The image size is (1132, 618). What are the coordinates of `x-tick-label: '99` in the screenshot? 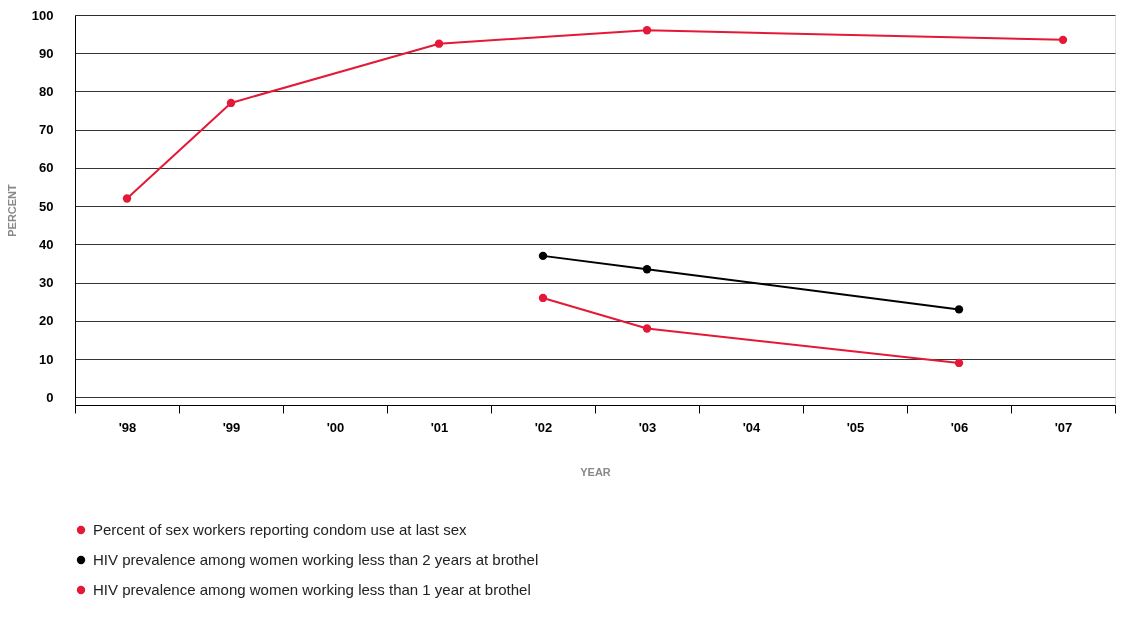 It's located at (231, 427).